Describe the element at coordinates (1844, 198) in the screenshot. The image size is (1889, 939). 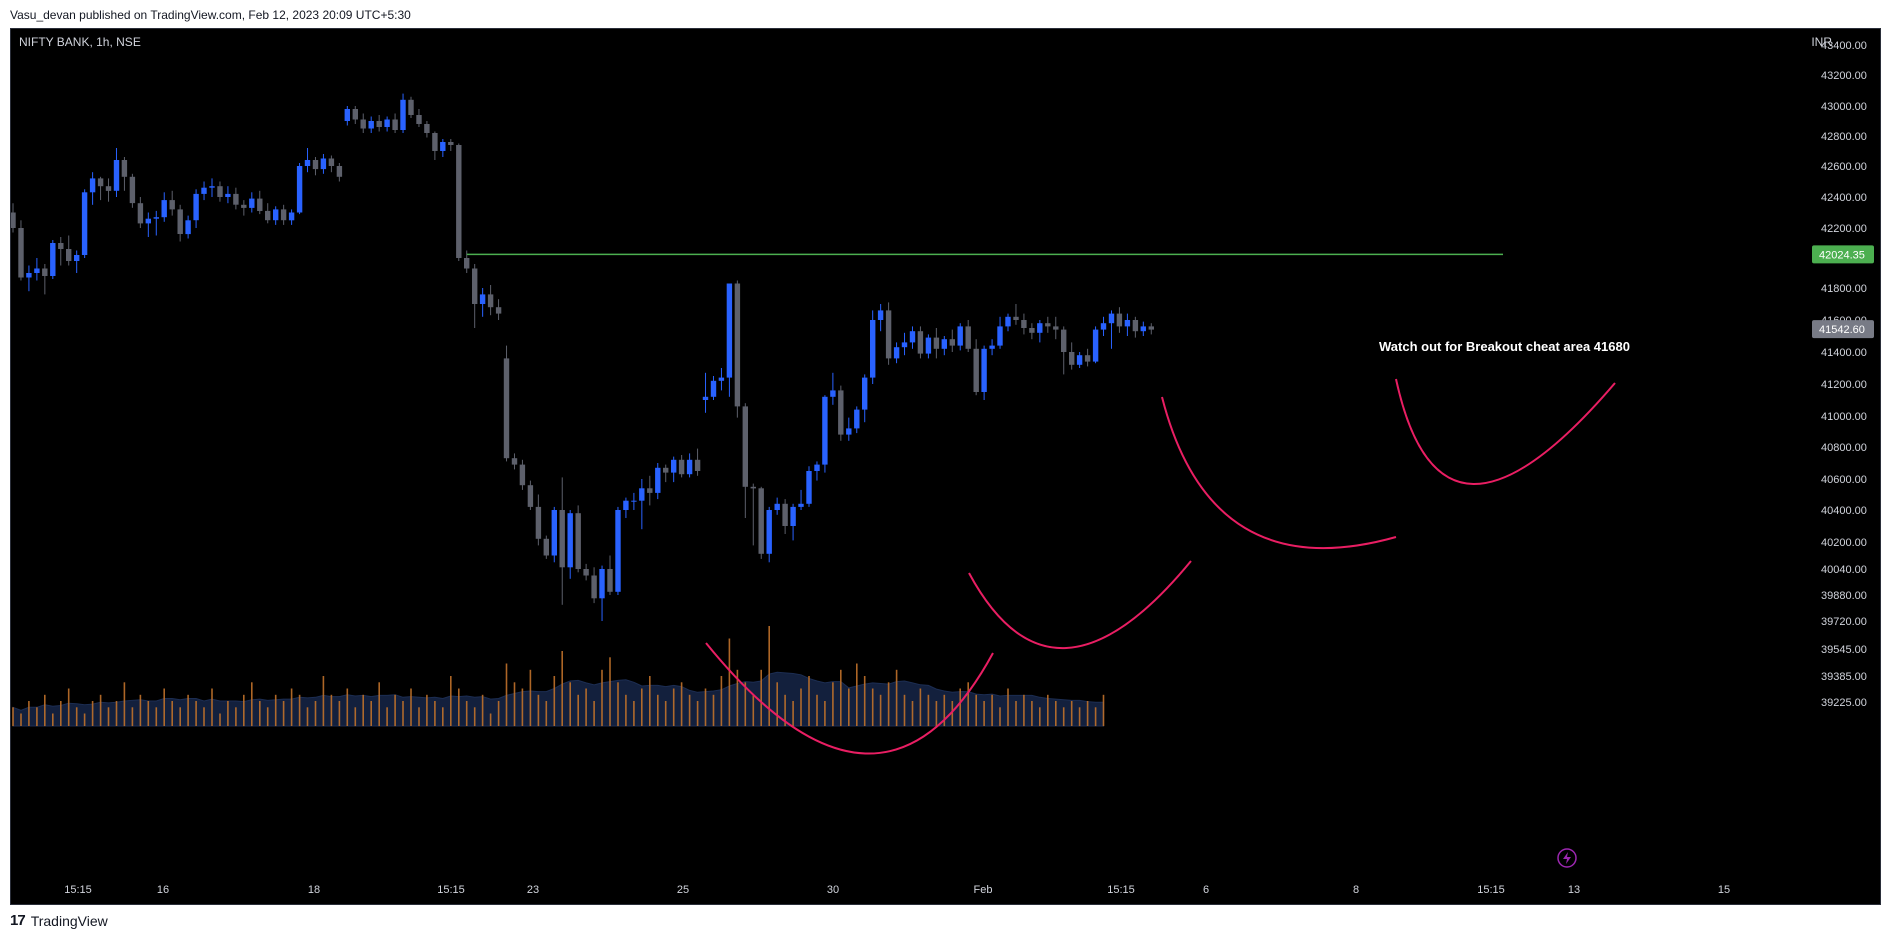
I see `price-tick-label: 42400.00` at that location.